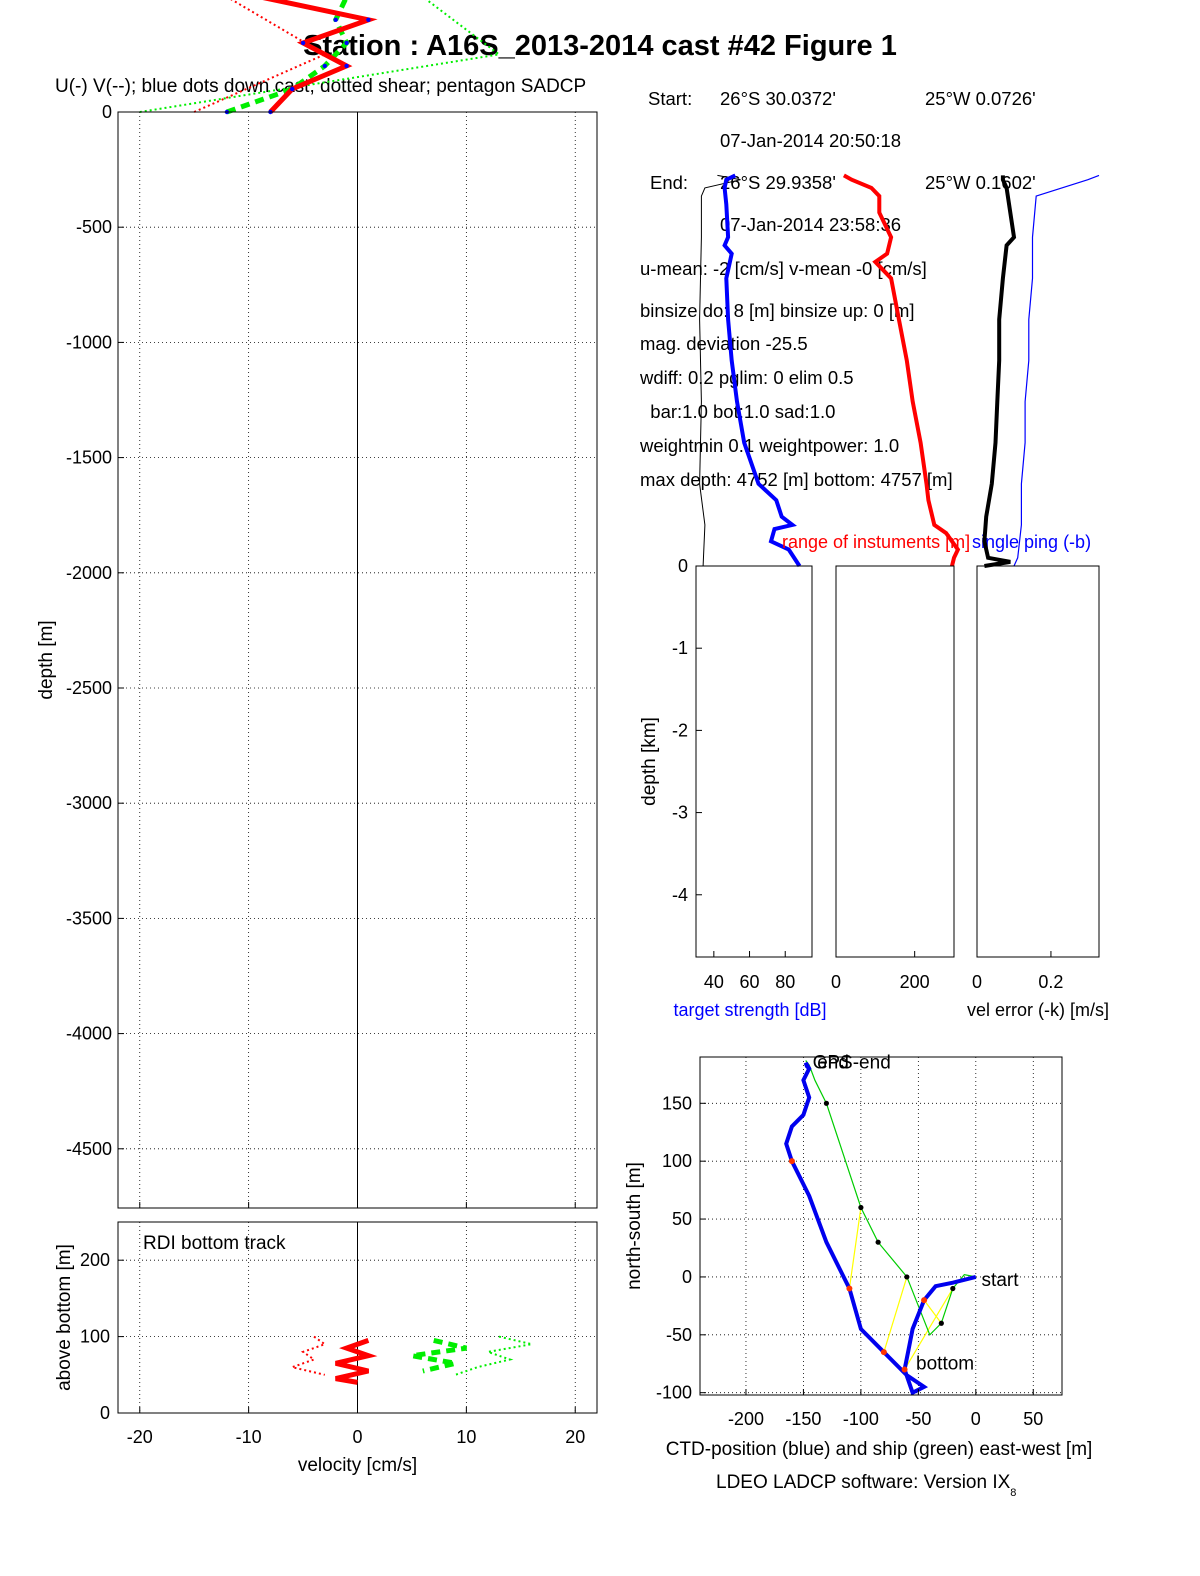  What do you see at coordinates (747, 377) in the screenshot?
I see `meta-line: wdiff: 0.2 pglim: 0 elim 0.5` at bounding box center [747, 377].